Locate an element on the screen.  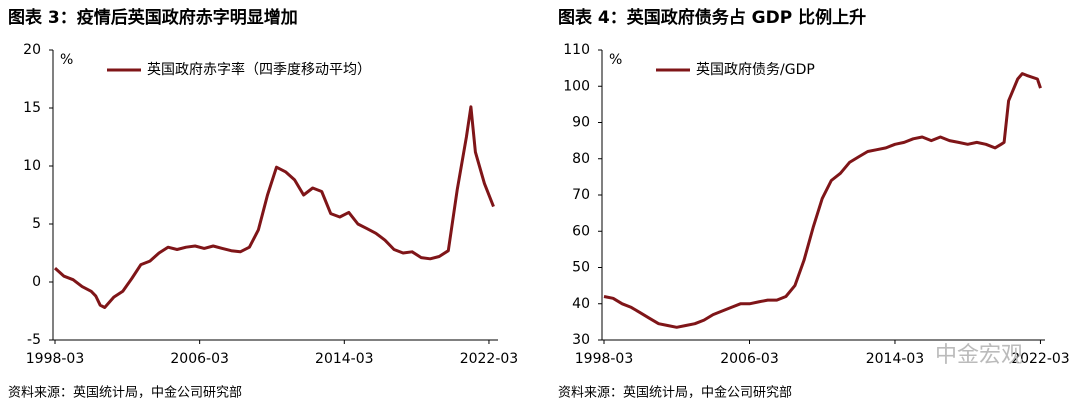
y-tick-label: 20 is located at coordinates (32, 50).